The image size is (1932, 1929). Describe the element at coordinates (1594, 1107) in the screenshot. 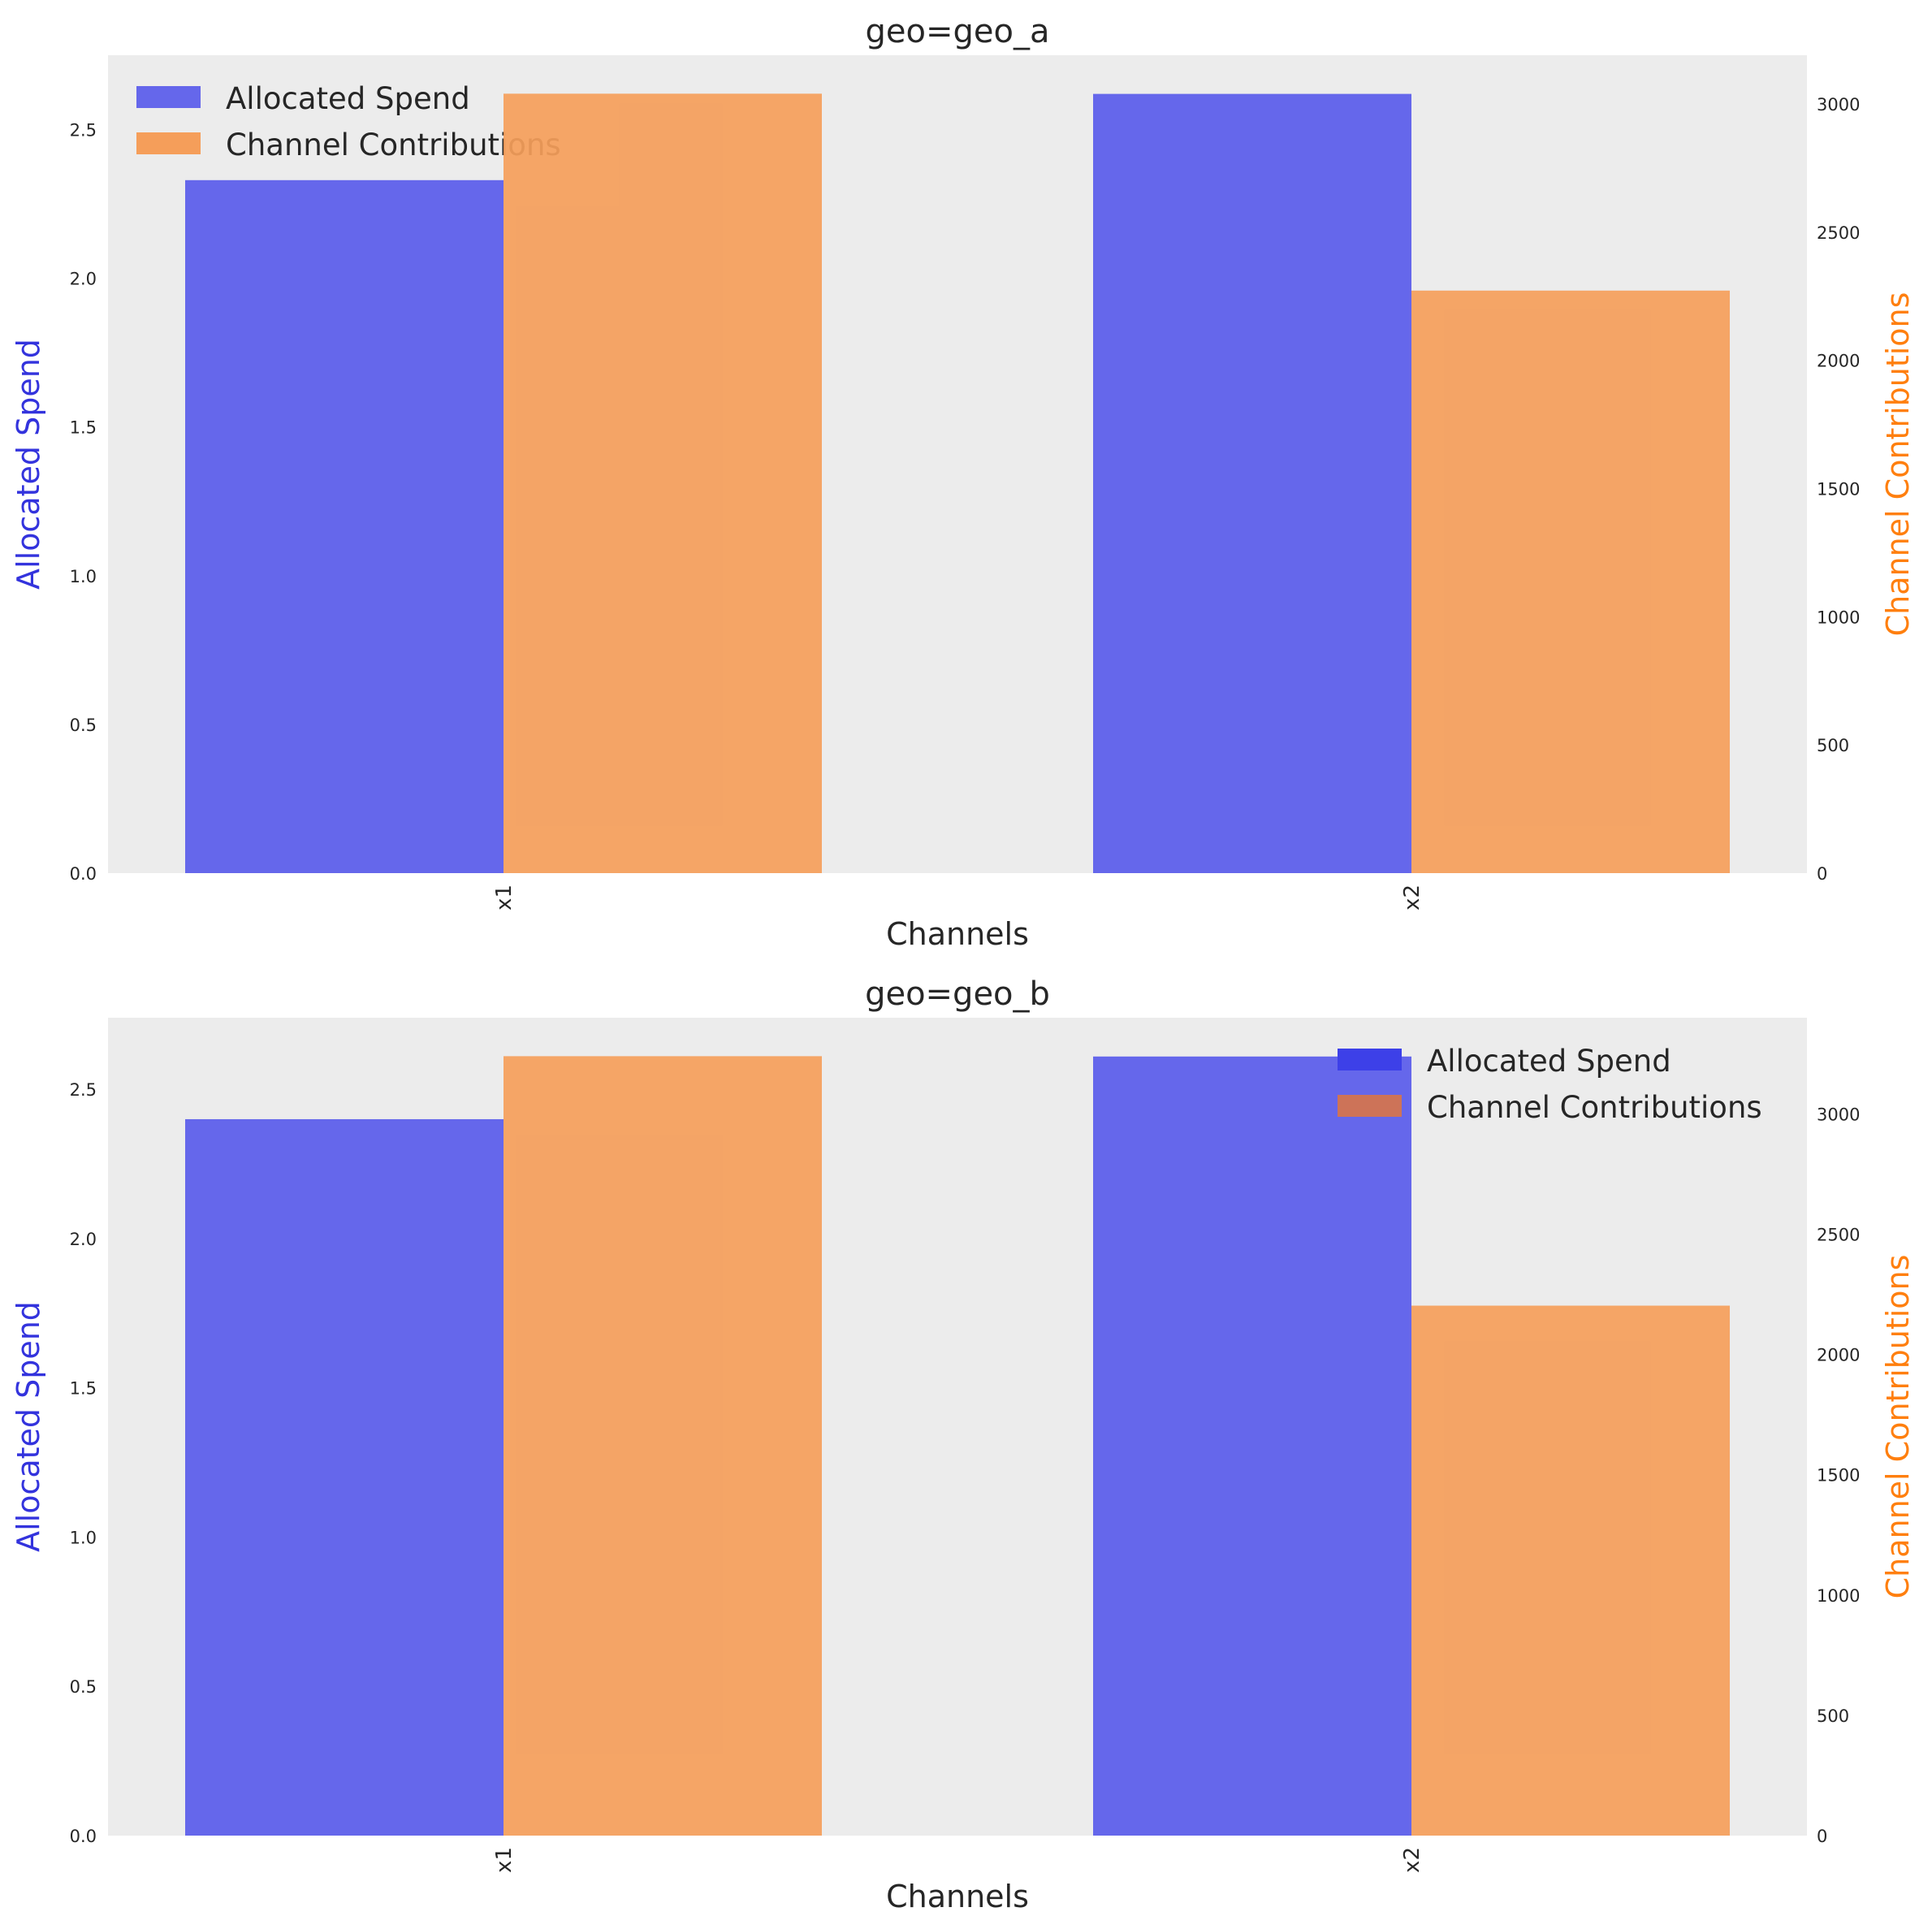

I see `legend-label: Channel Contributions` at that location.